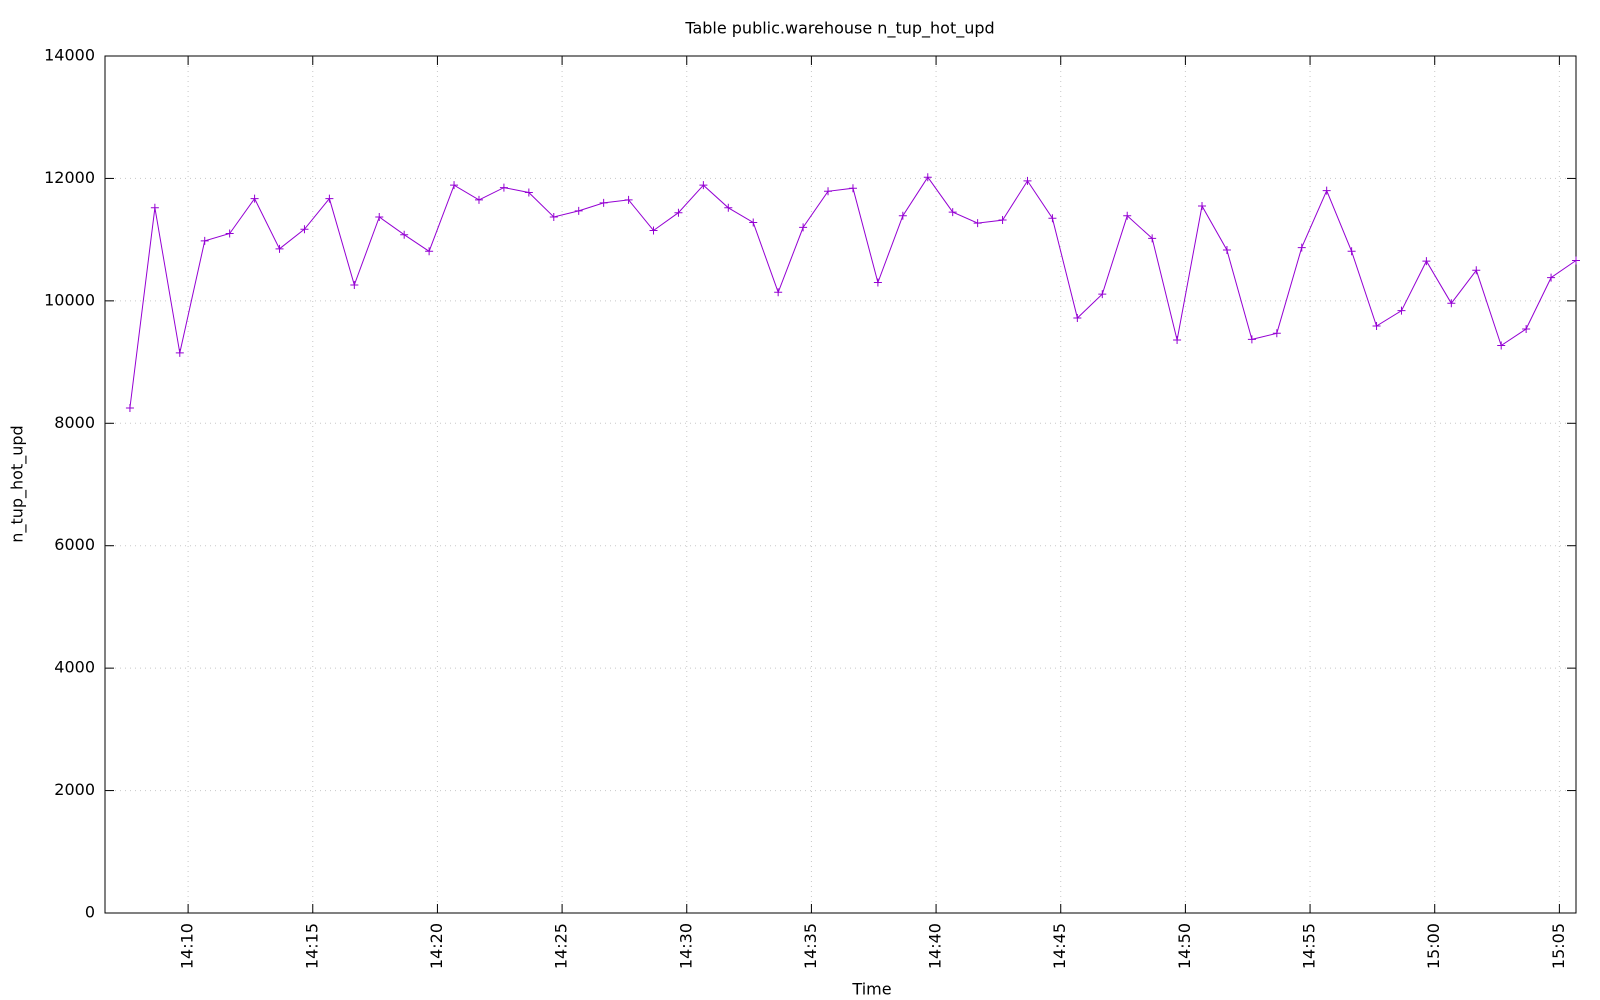 The width and height of the screenshot is (1600, 1000). What do you see at coordinates (1433, 946) in the screenshot?
I see `x-tick-label: 15:00` at bounding box center [1433, 946].